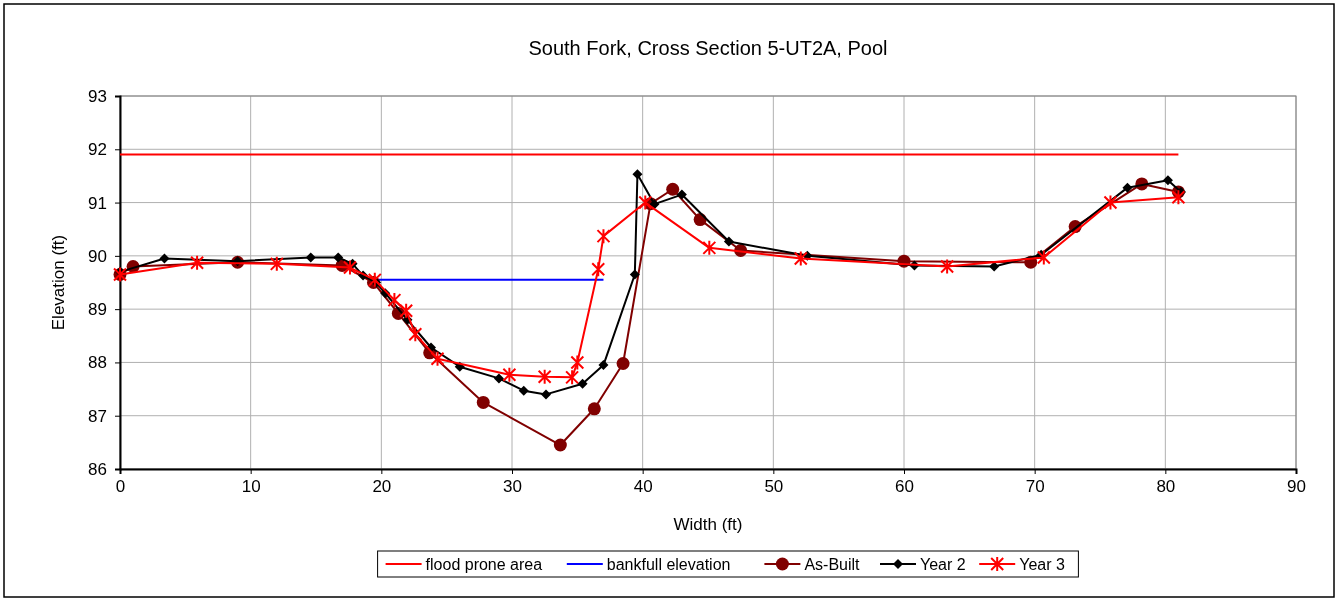  I want to click on y-tick-label: 90, so click(97, 256).